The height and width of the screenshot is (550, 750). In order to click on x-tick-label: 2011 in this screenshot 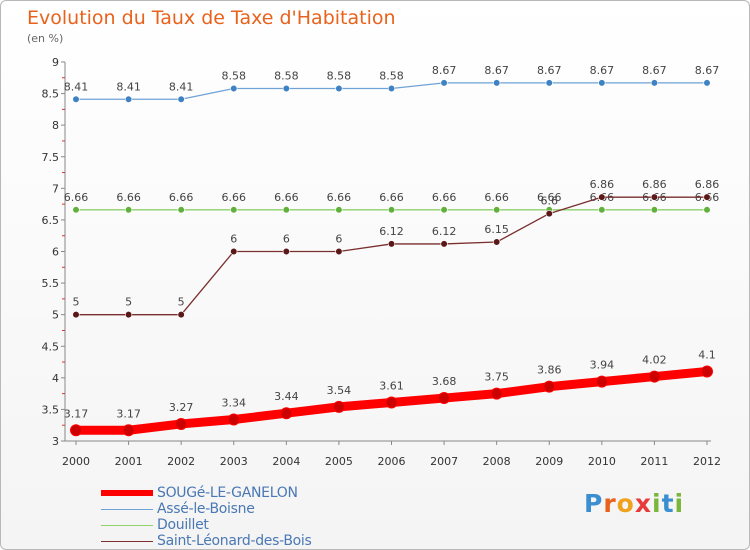, I will do `click(654, 461)`.